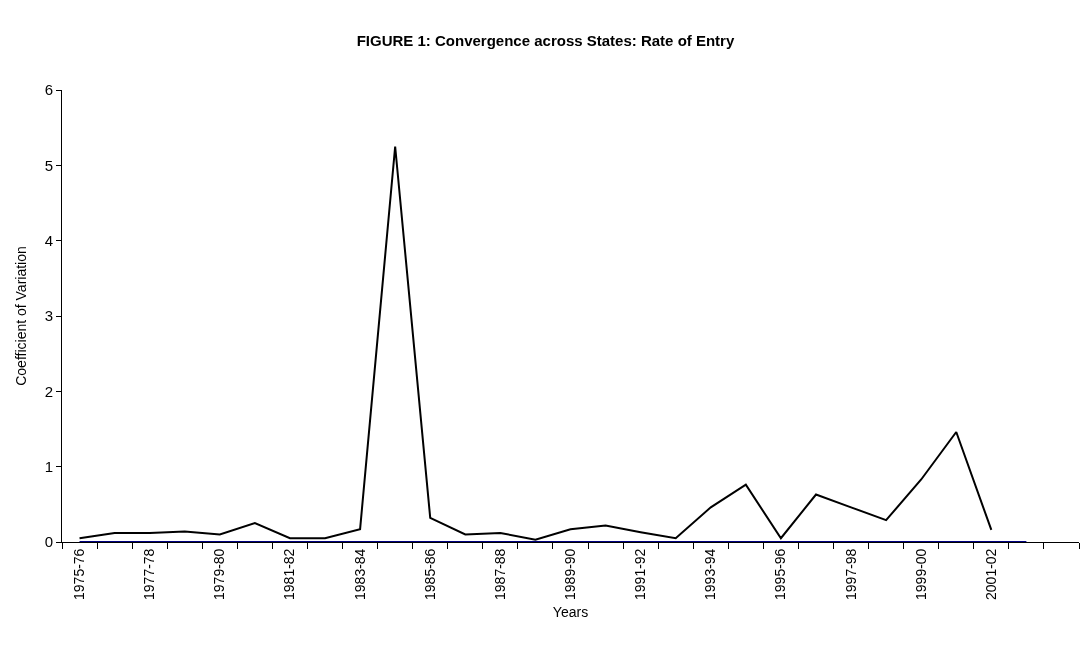 Image resolution: width=1091 pixels, height=652 pixels. What do you see at coordinates (920, 574) in the screenshot?
I see `x-tick-label: 1999-00` at bounding box center [920, 574].